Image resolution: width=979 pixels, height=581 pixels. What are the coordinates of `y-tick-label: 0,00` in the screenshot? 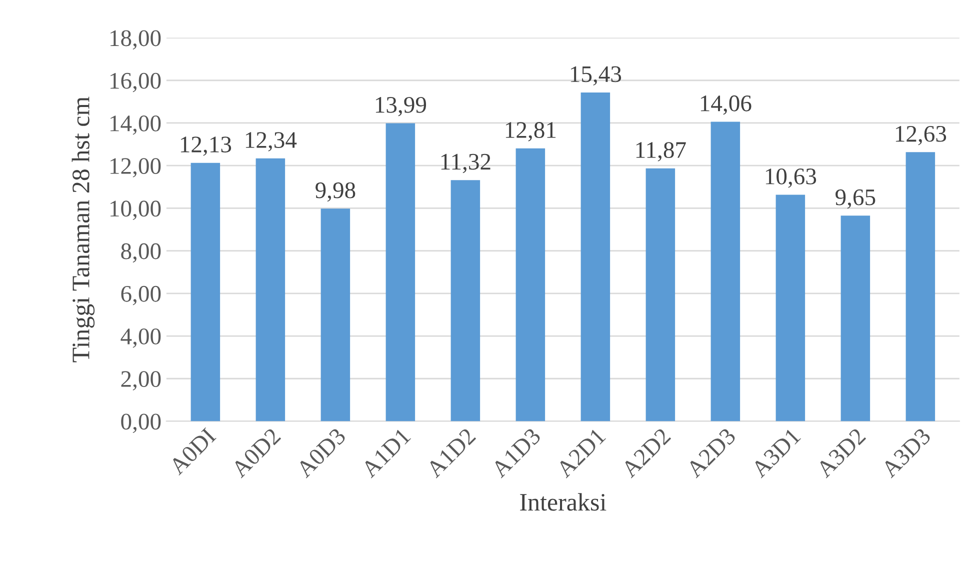 It's located at (141, 424).